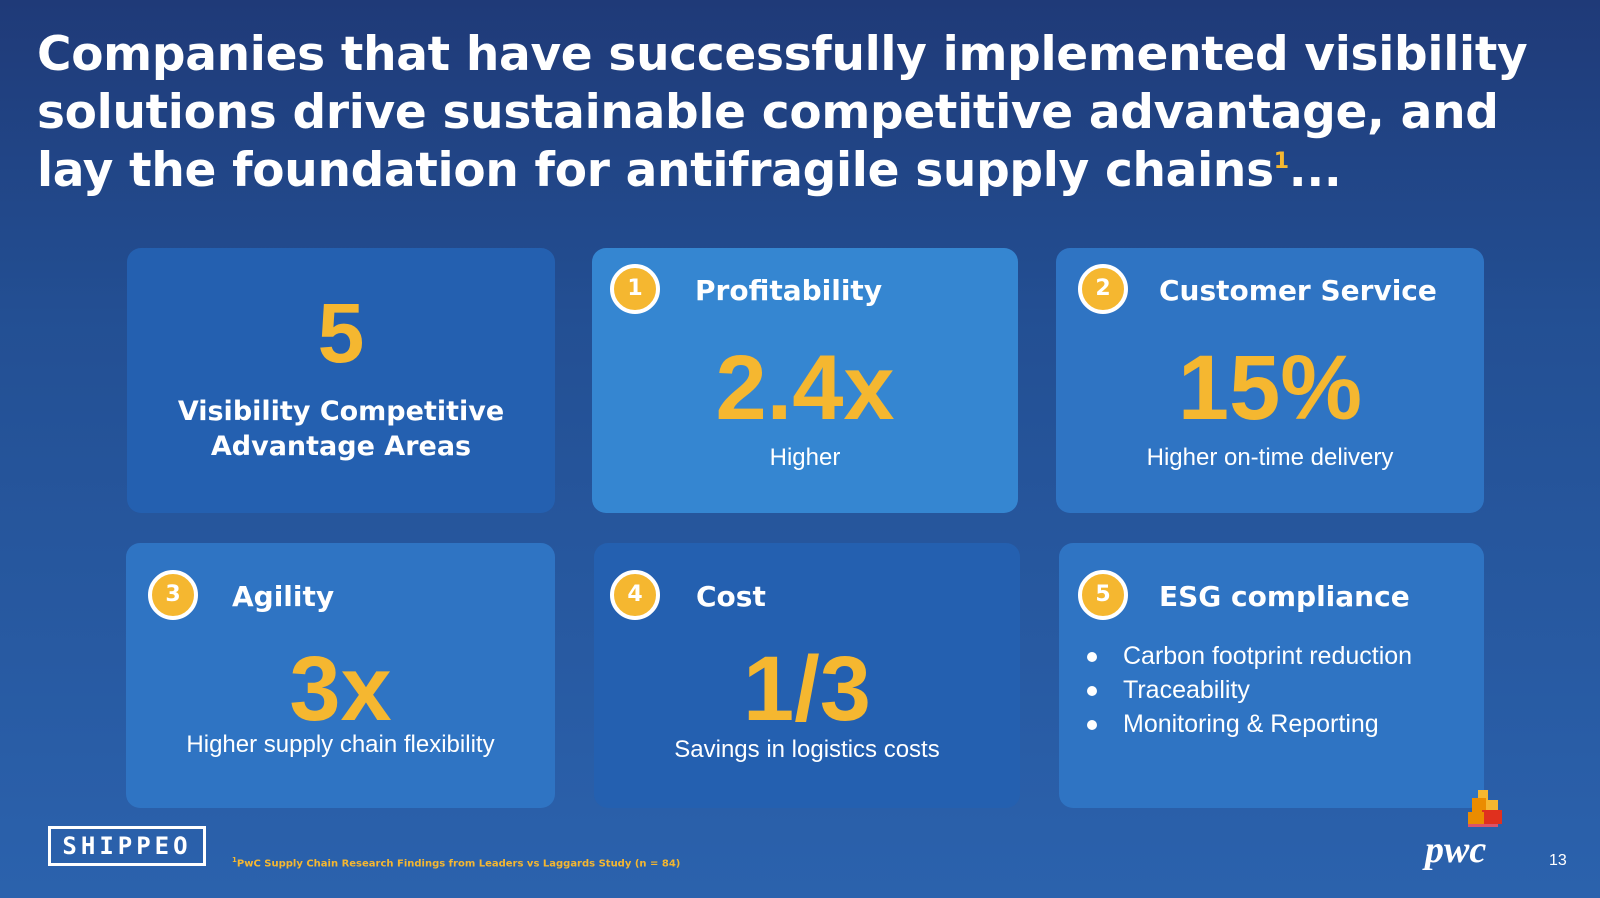 Image resolution: width=1600 pixels, height=898 pixels. I want to click on profitability-card: 1 Profitability 2.4x Higher, so click(805, 380).